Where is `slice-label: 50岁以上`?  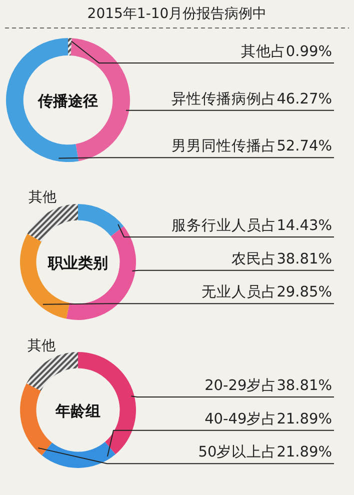
slice-label: 50岁以上 is located at coordinates (230, 452).